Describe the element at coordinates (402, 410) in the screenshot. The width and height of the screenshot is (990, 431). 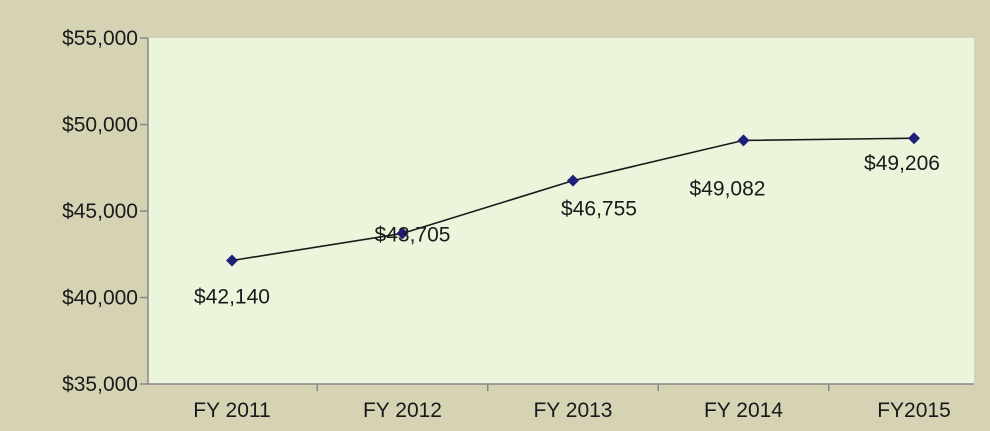
I see `x-tick-label: FY 2012` at that location.